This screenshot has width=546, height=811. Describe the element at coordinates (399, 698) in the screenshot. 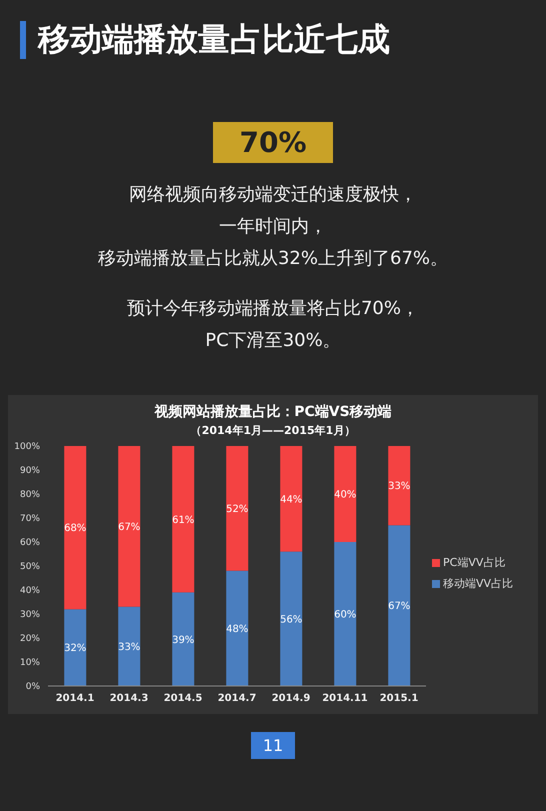

I see `x-tick-label: 2015.1` at that location.